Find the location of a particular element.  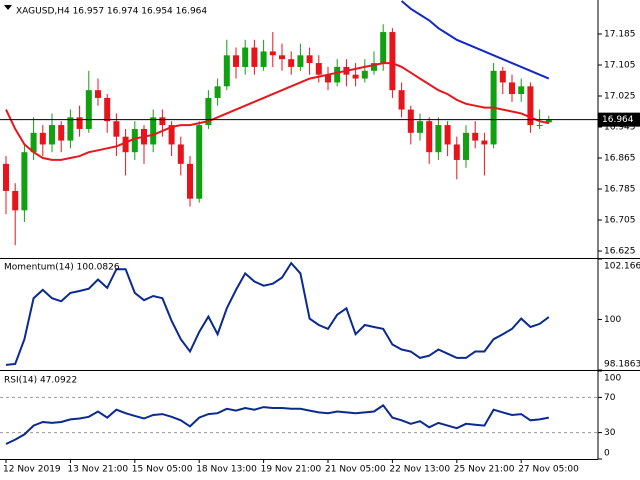

y-tick-label: 0 is located at coordinates (607, 454).